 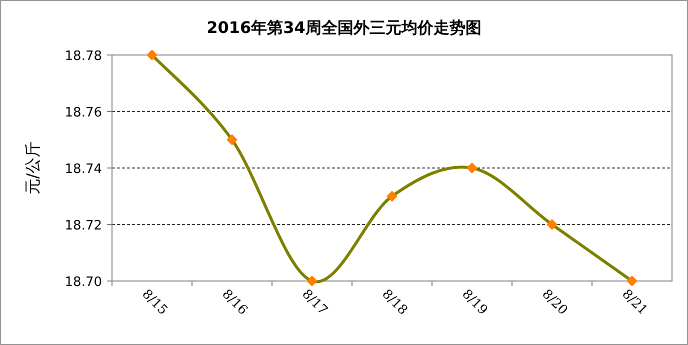 What do you see at coordinates (344, 27) in the screenshot?
I see `chart-title: 2016年第34周全国外三元均价走势图` at bounding box center [344, 27].